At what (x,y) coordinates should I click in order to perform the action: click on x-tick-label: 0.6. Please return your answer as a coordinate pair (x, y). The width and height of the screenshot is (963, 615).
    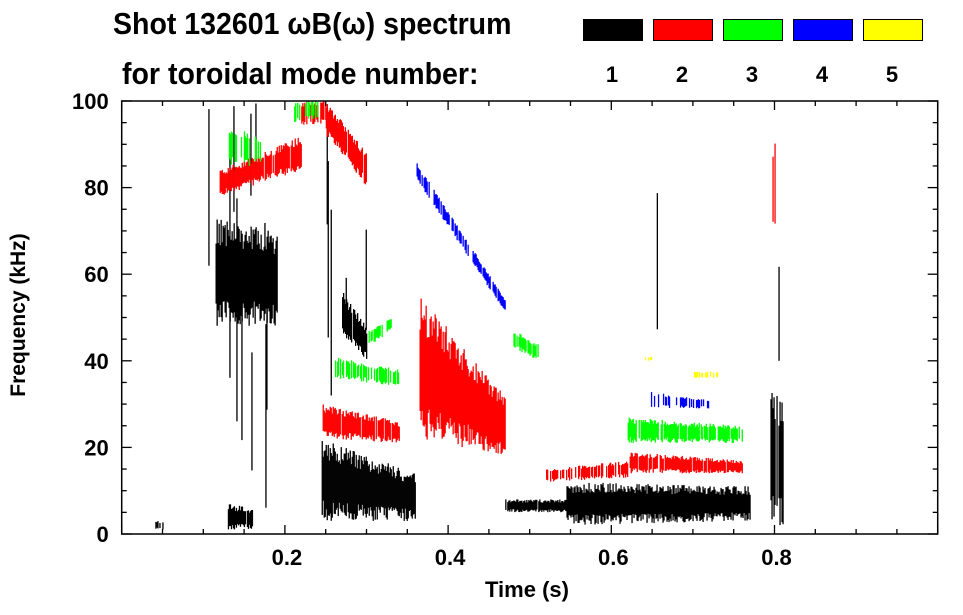
    Looking at the image, I should click on (613, 557).